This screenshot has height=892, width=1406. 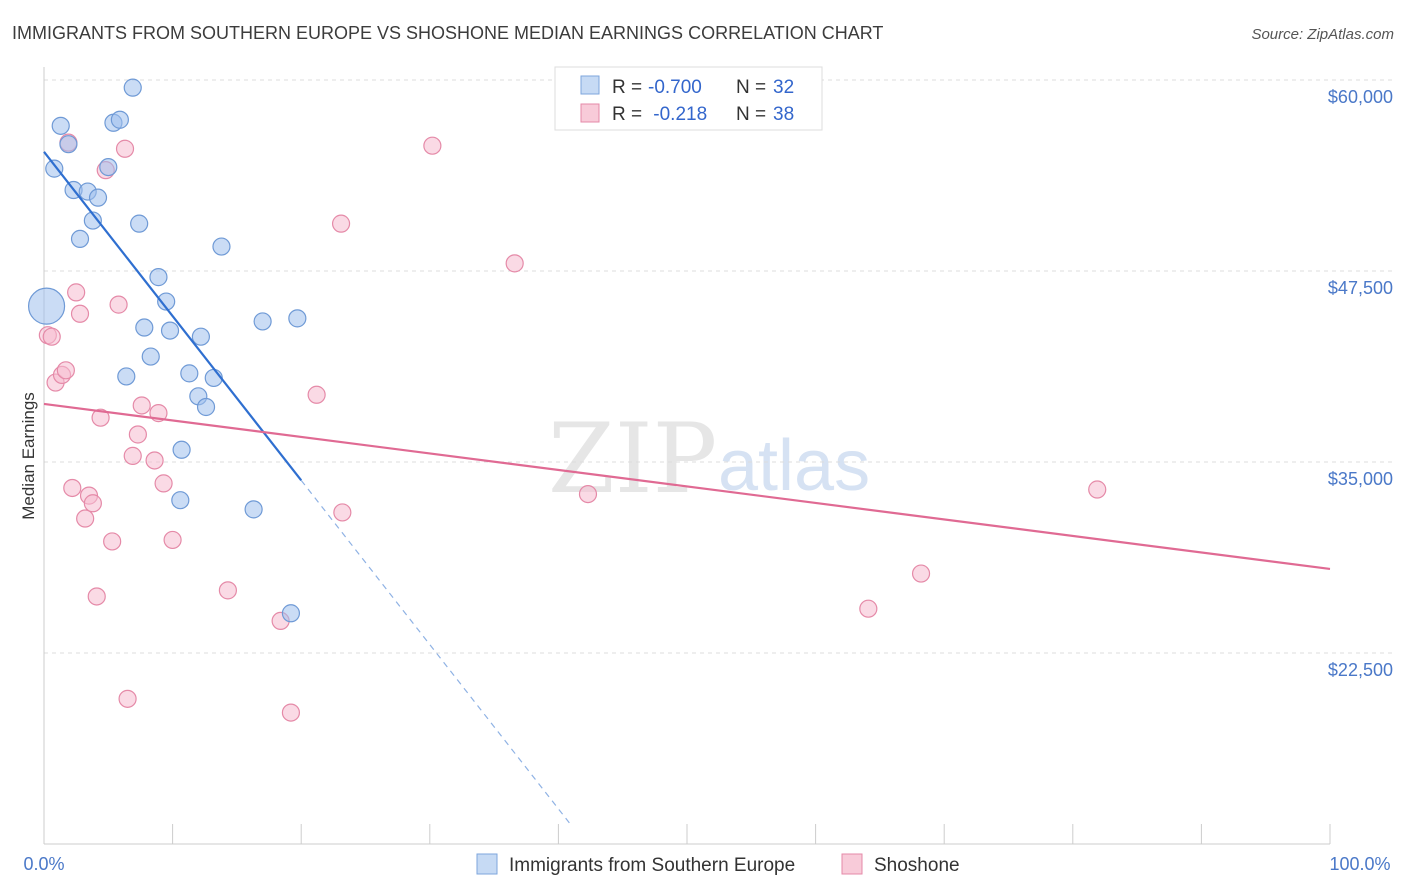 I want to click on y-tick-label-1: $35,000, so click(x=1360, y=479).